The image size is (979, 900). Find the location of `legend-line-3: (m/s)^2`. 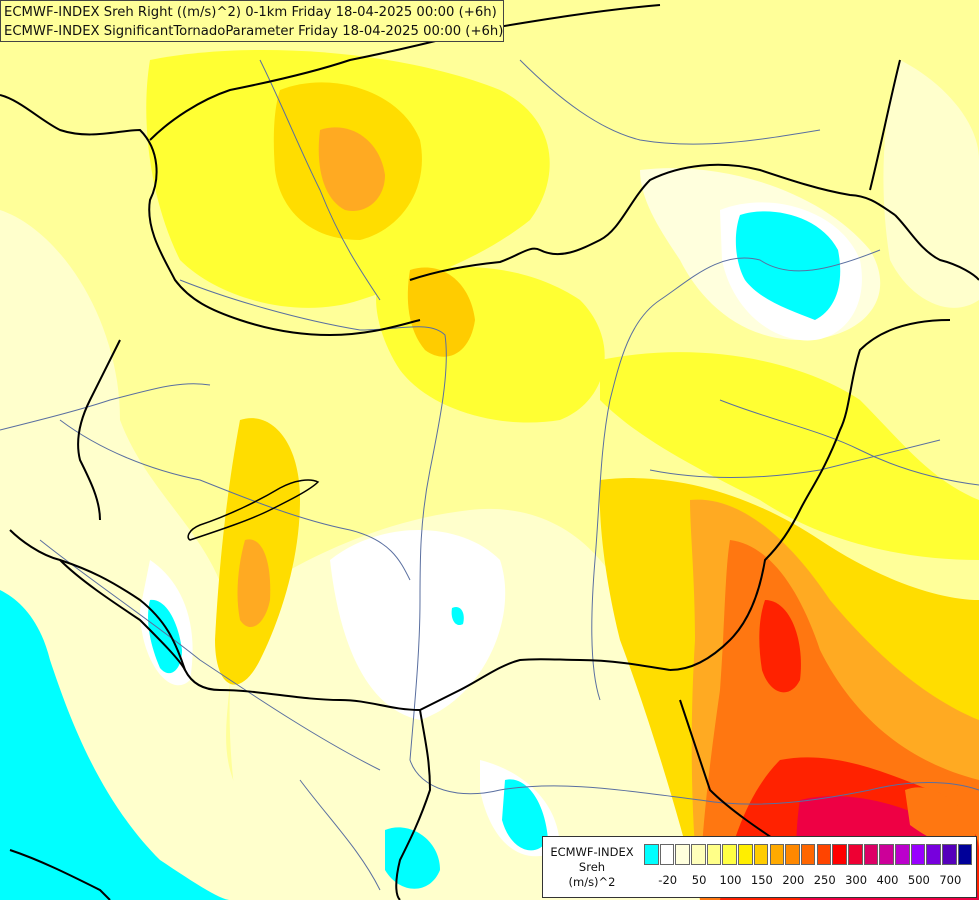

legend-line-3: (m/s)^2 is located at coordinates (592, 882).